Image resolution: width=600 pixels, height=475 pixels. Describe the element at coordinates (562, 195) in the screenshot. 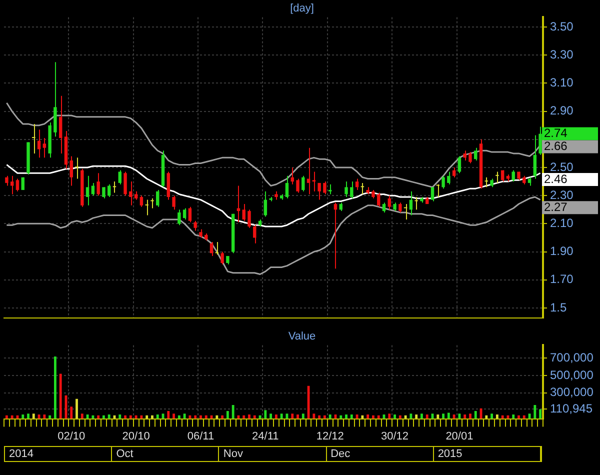

I see `y-tick-label: 2.30` at that location.